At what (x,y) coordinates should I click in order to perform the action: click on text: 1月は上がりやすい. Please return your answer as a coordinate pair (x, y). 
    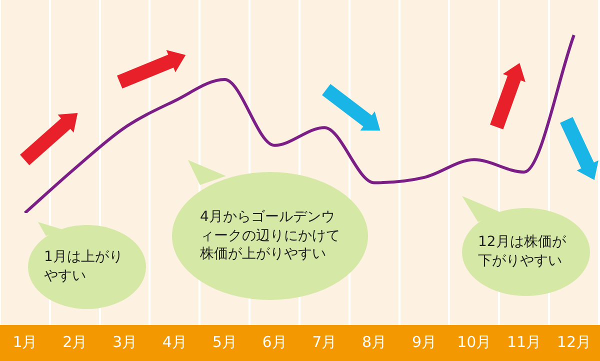
    Looking at the image, I should click on (84, 267).